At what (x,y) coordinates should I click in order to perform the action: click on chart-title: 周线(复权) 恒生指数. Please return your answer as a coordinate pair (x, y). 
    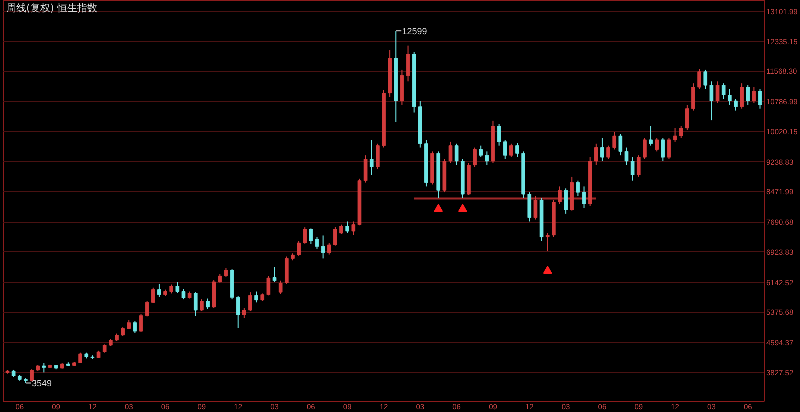
    Looking at the image, I should click on (52, 8).